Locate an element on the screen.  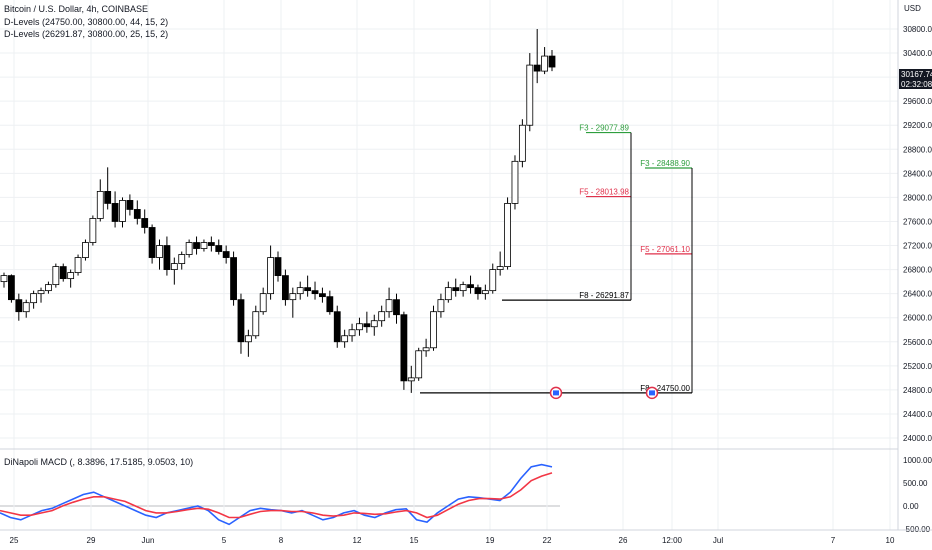
price-tick-label: 27600.00 is located at coordinates (917, 221).